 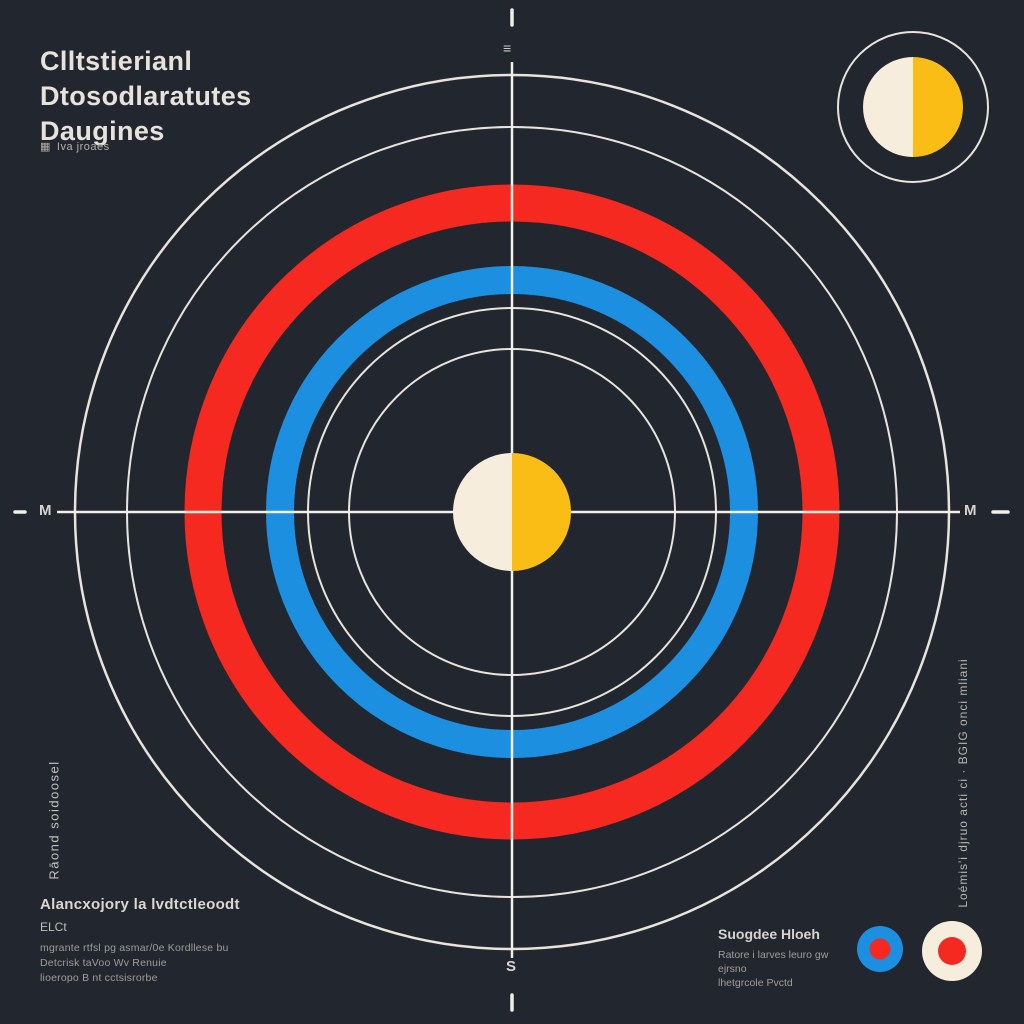 I want to click on badge-blue-red-inner, so click(x=880, y=949).